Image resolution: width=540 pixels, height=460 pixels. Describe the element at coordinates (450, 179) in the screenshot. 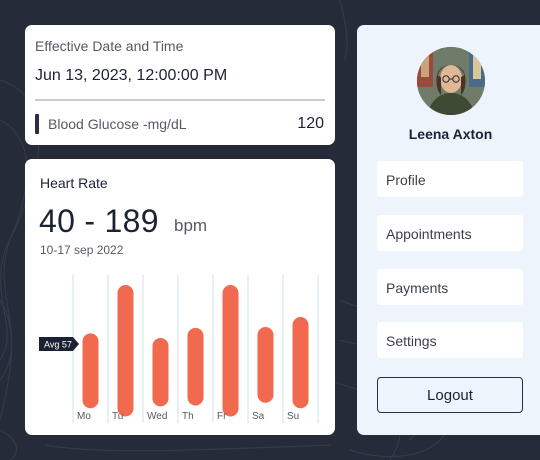

I see `menu-item-profile: Profile` at that location.